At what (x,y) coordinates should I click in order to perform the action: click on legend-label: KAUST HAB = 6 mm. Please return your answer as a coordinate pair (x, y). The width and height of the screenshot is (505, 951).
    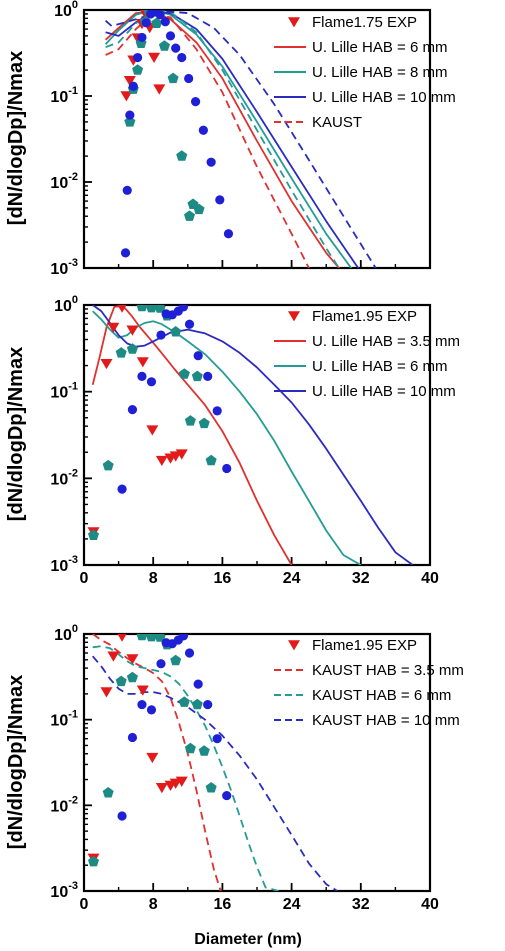
    Looking at the image, I should click on (381, 695).